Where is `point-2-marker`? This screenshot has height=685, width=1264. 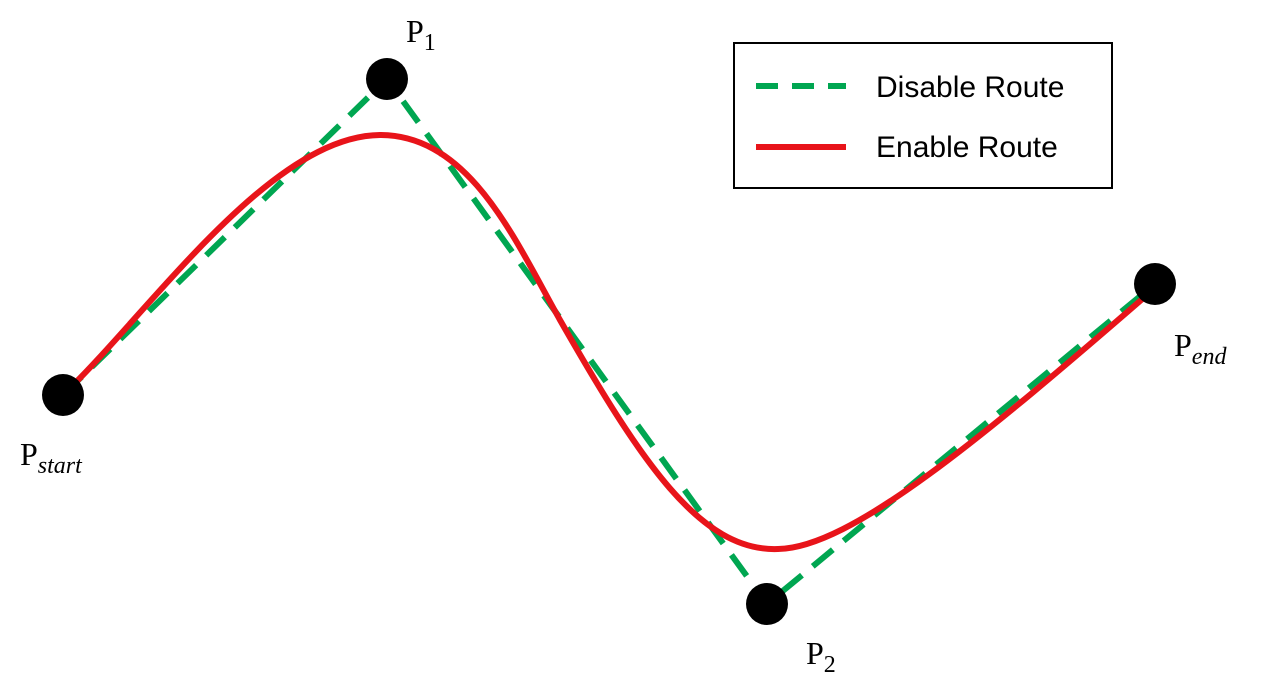
point-2-marker is located at coordinates (767, 604).